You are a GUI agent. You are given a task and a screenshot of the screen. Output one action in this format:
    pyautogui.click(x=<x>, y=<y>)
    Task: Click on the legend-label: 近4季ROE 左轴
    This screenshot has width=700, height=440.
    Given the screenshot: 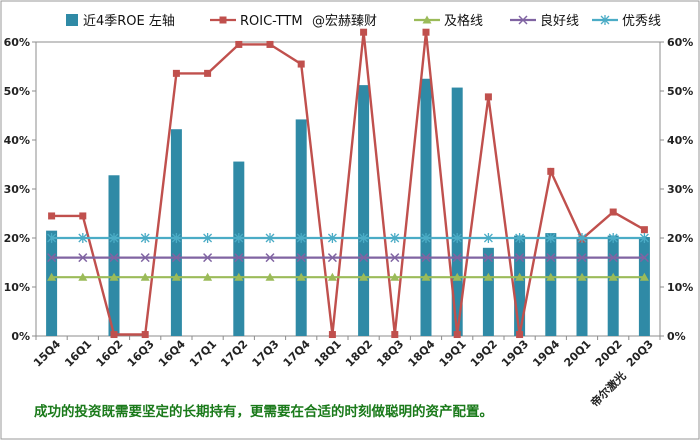 What is the action you would take?
    pyautogui.click(x=129, y=21)
    